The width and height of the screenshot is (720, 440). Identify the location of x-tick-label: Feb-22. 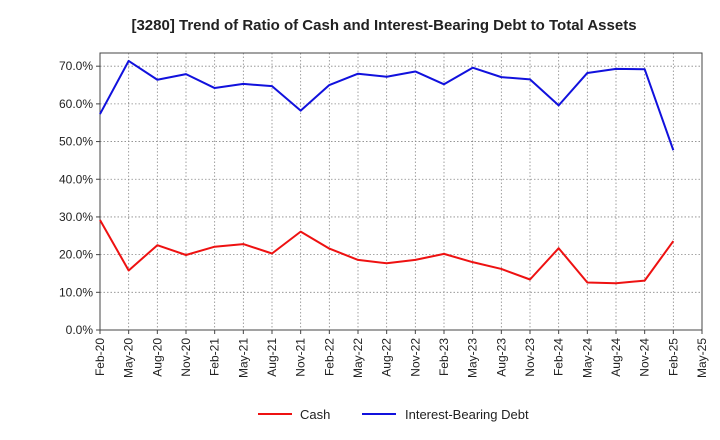
(329, 357).